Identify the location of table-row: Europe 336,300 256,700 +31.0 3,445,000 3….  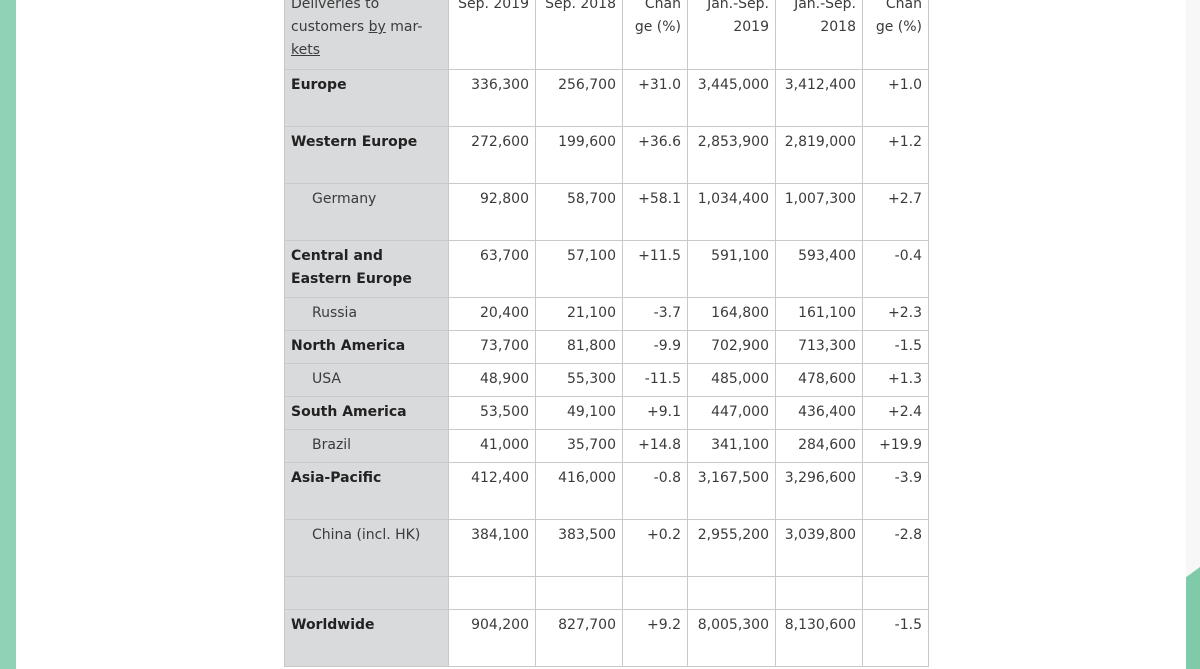
(606, 98).